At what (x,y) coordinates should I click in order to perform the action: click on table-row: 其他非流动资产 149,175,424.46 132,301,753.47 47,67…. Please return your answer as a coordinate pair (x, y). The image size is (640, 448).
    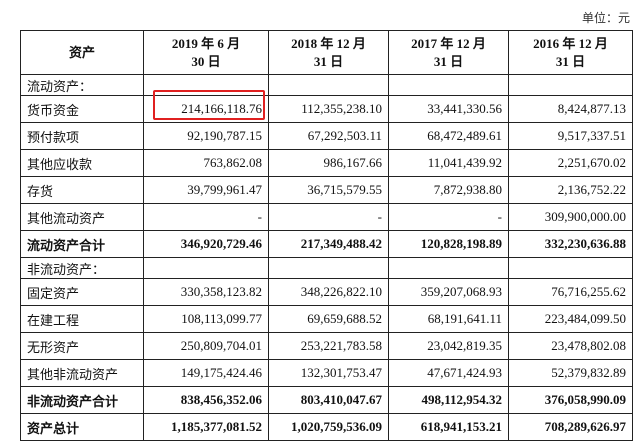
    Looking at the image, I should click on (326, 373).